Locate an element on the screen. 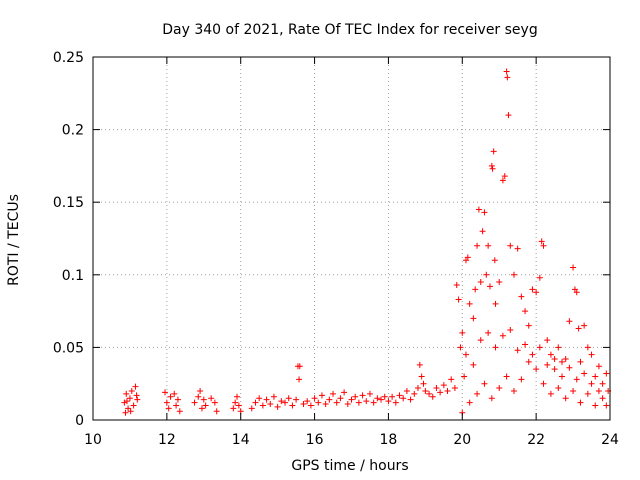 This screenshot has height=480, width=640. x-tick-label: 22 is located at coordinates (536, 440).